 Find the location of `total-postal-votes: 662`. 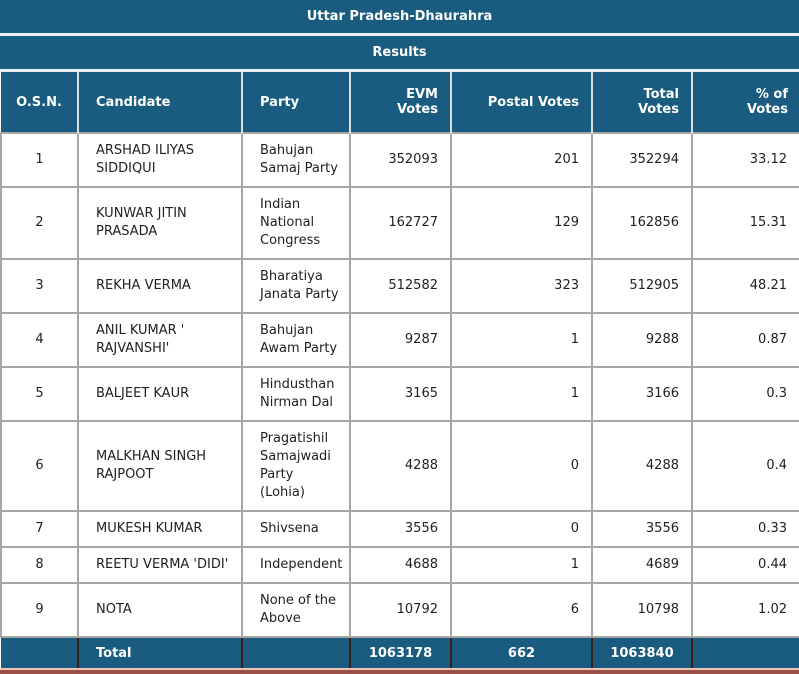

total-postal-votes: 662 is located at coordinates (522, 652).